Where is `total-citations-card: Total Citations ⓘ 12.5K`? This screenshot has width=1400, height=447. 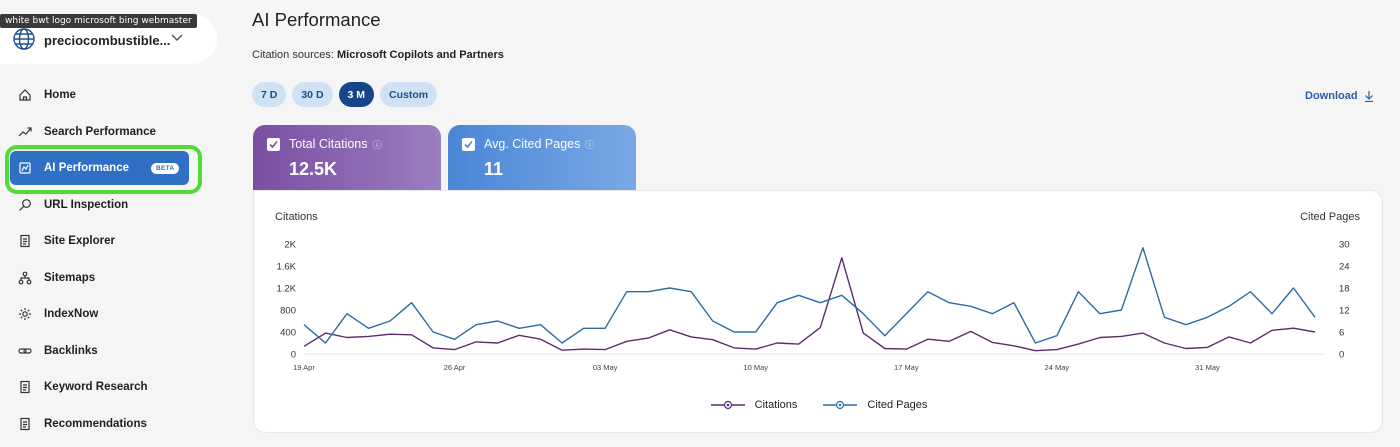 total-citations-card: Total Citations ⓘ 12.5K is located at coordinates (347, 158).